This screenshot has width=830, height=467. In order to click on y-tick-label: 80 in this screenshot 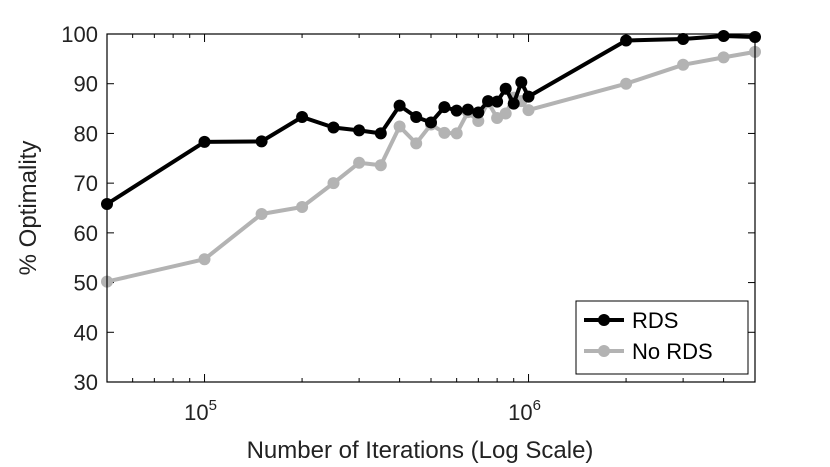, I will do `click(86, 133)`.